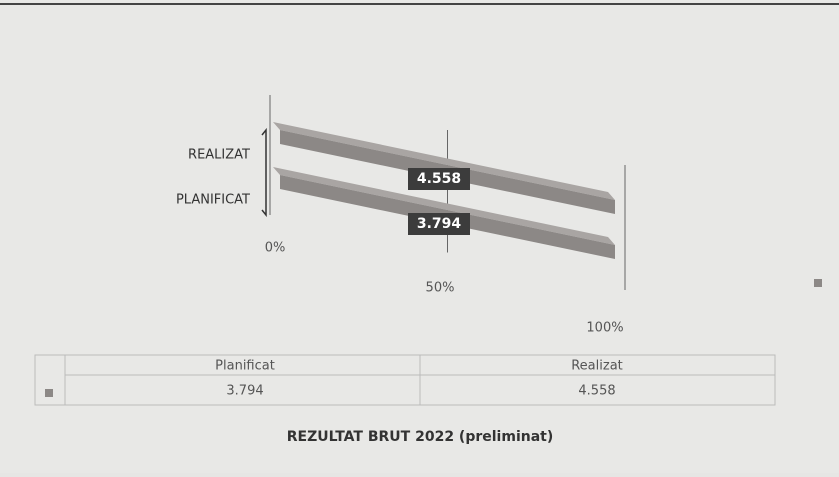 Image resolution: width=839 pixels, height=477 pixels. I want to click on data-label: 4.558, so click(439, 179).